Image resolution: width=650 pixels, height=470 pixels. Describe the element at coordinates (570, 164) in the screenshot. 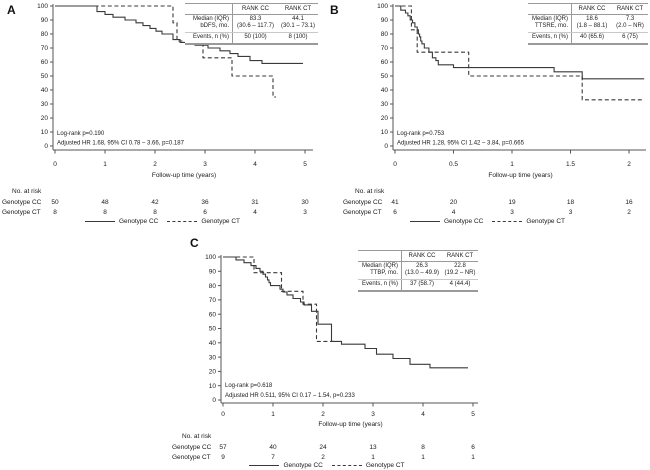

I see `x-tick-label: 1.5` at that location.